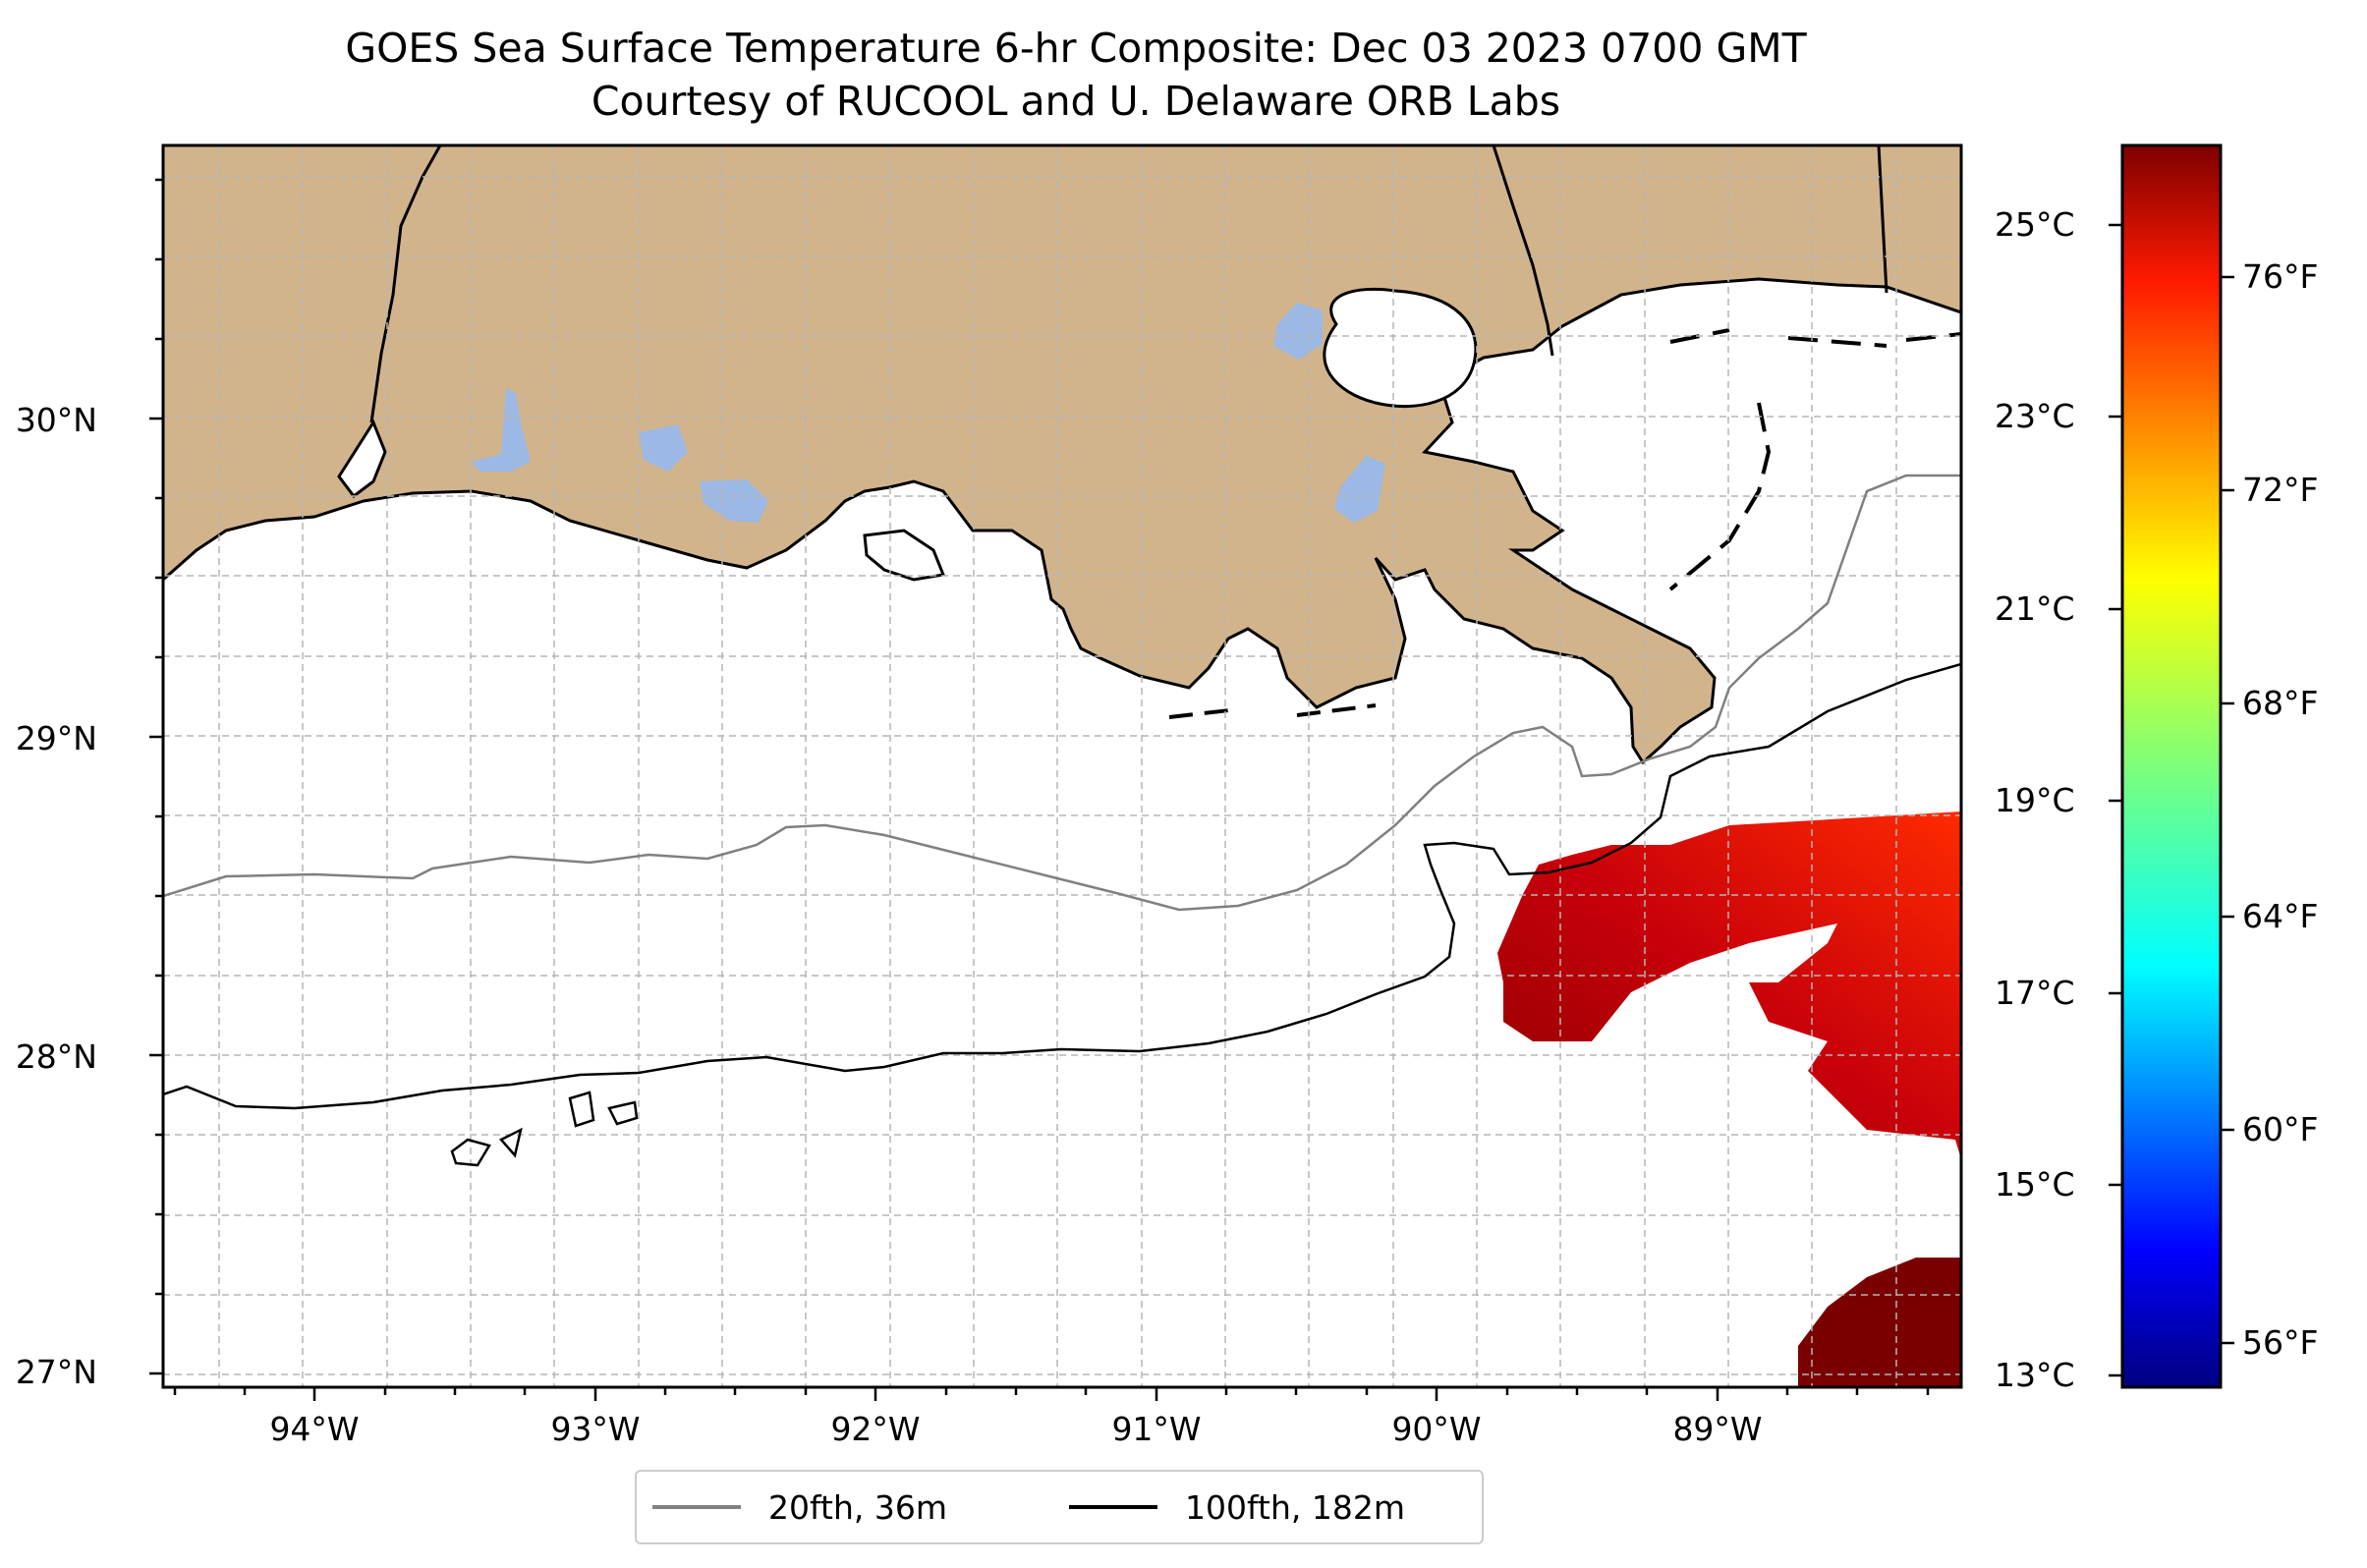 This screenshot has width=2367, height=1568. What do you see at coordinates (2035, 1375) in the screenshot?
I see `colorbar-celsius-label: 13°C` at bounding box center [2035, 1375].